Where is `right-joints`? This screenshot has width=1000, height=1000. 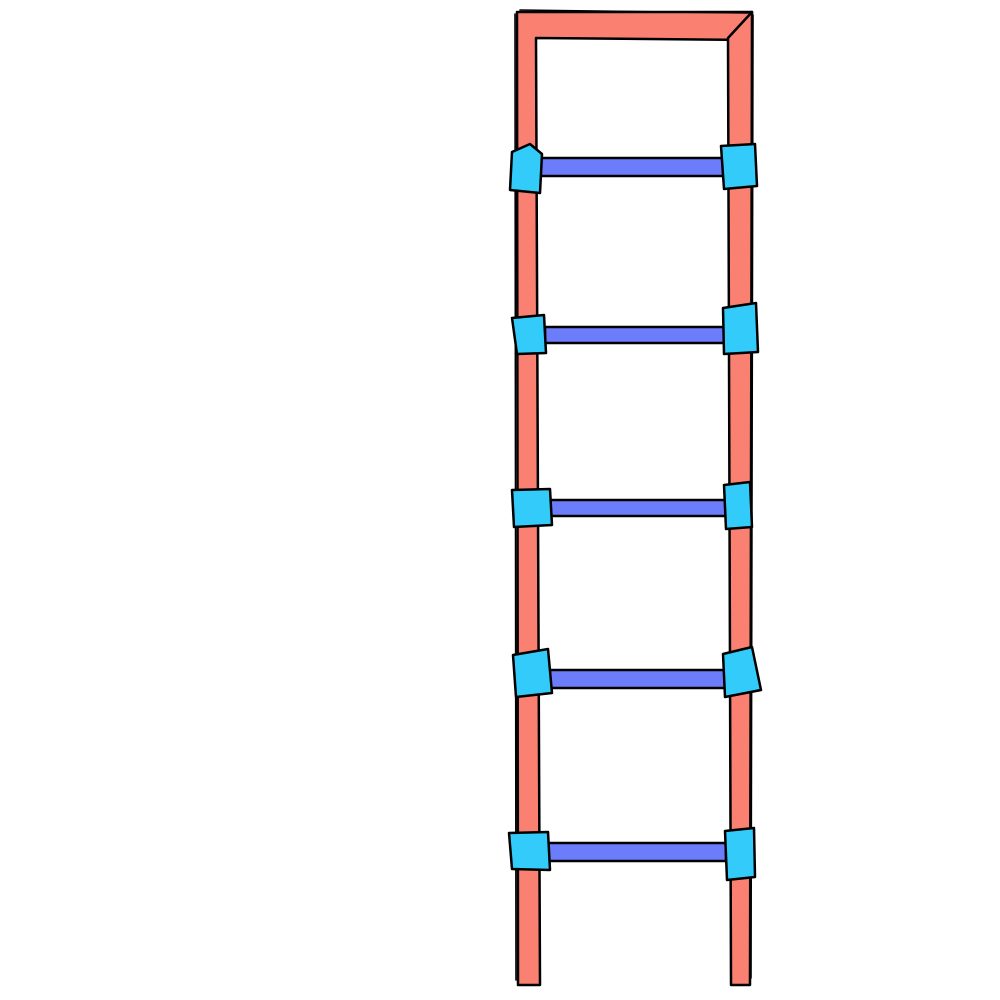
right-joints is located at coordinates (741, 512).